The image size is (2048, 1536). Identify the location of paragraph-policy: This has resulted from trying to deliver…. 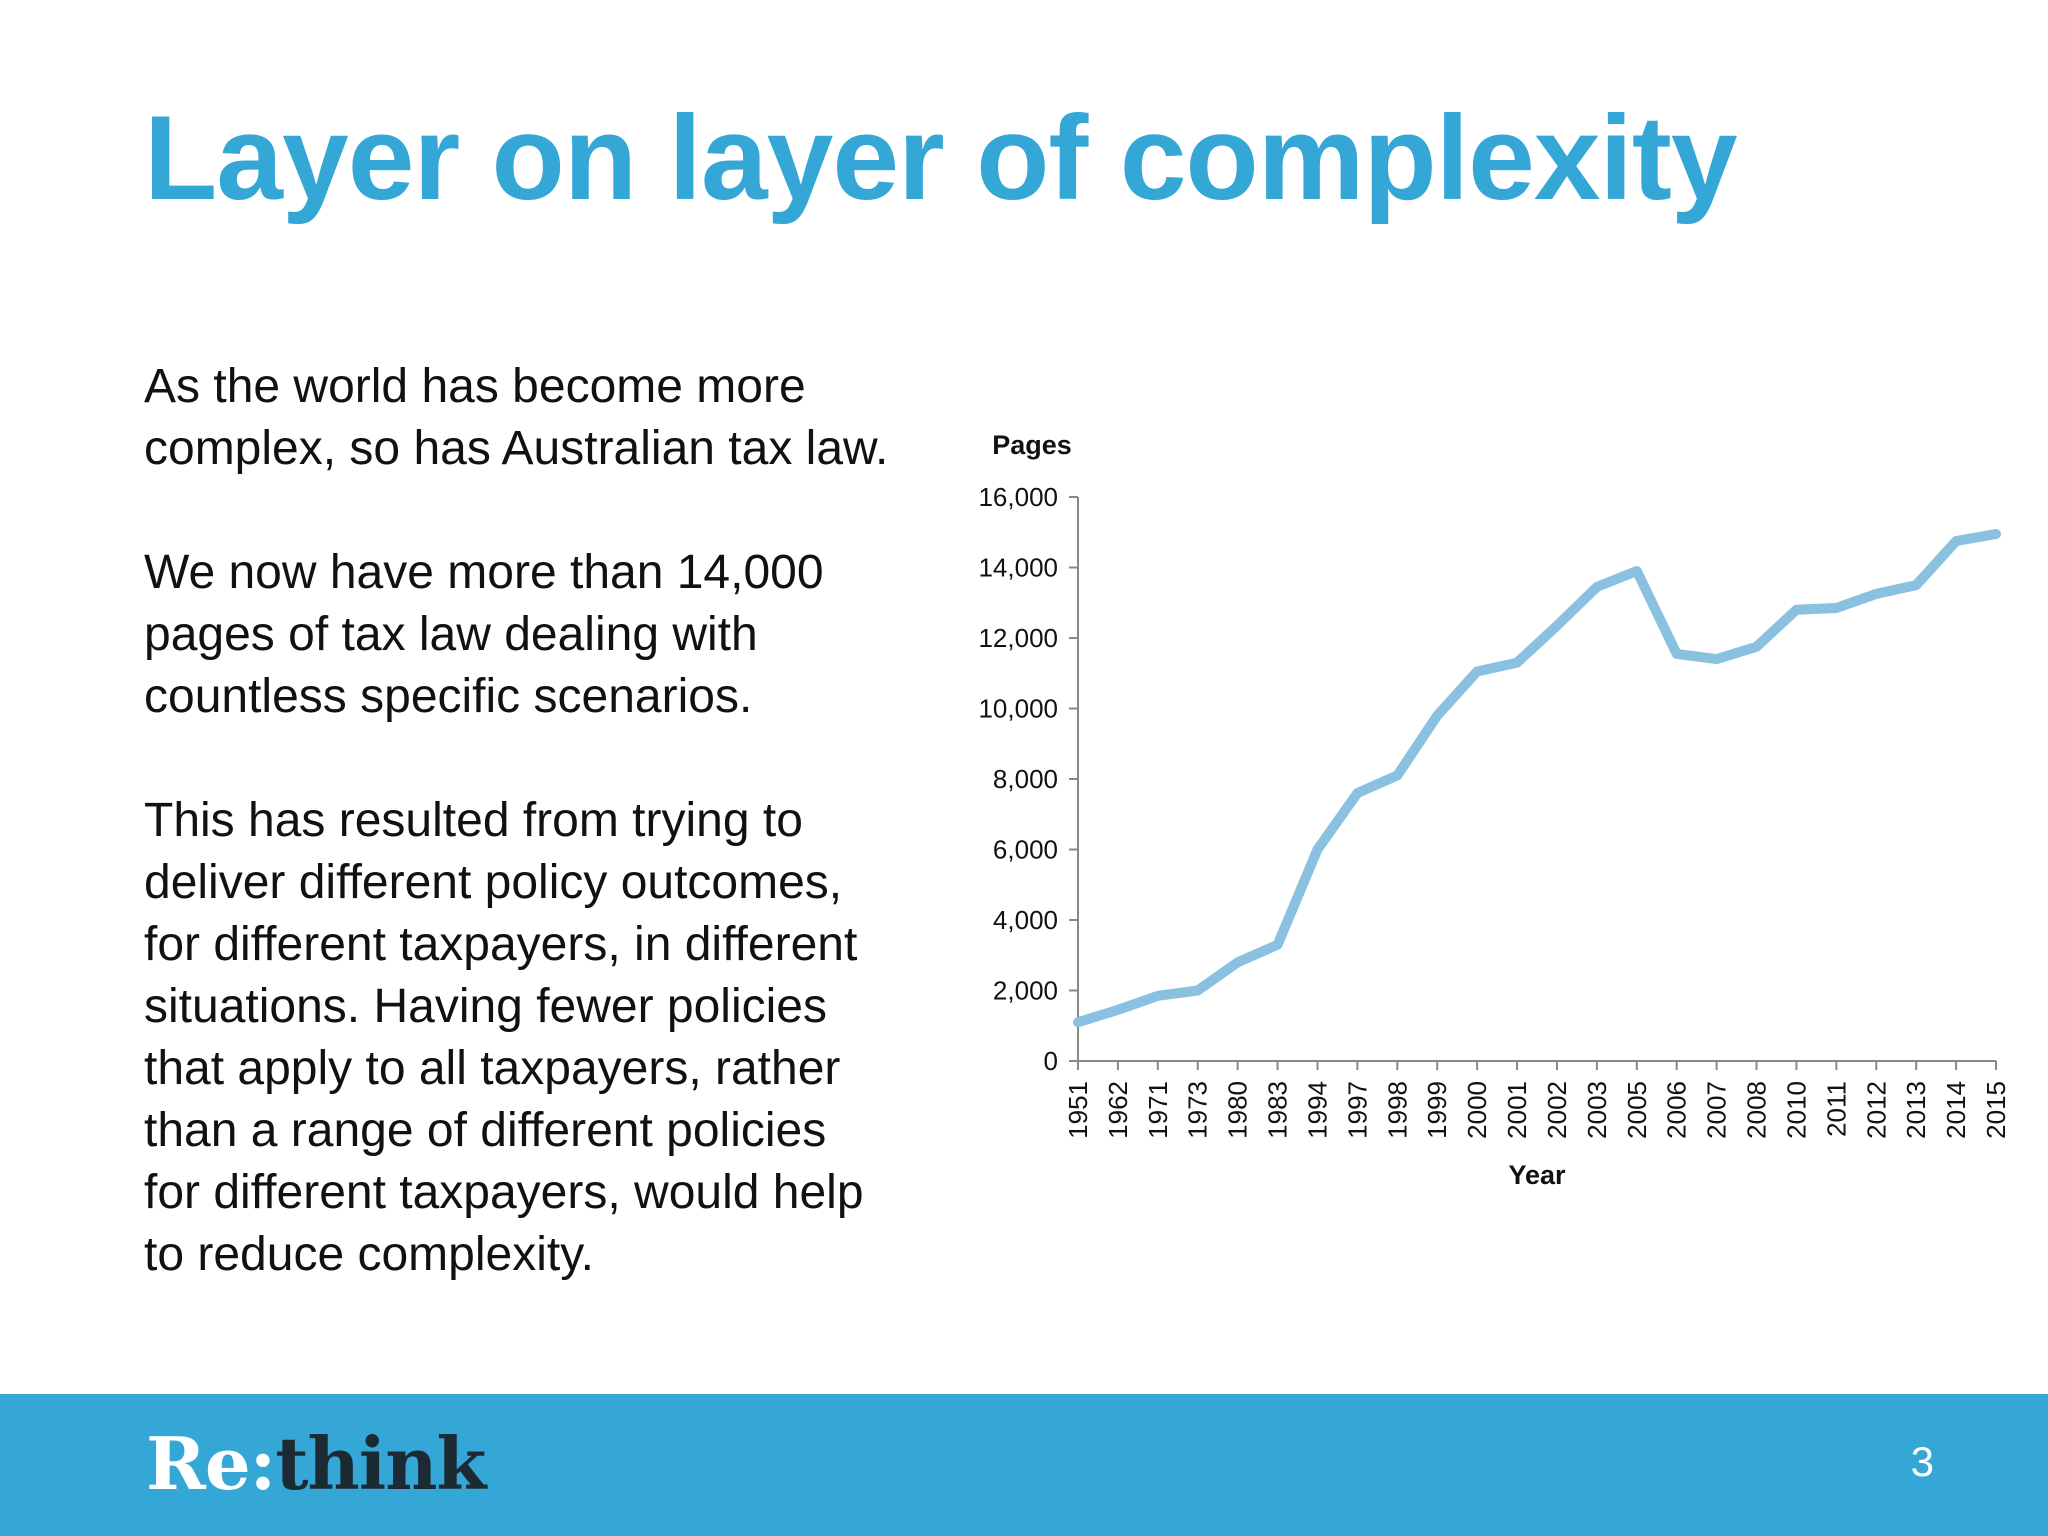
(504, 1037).